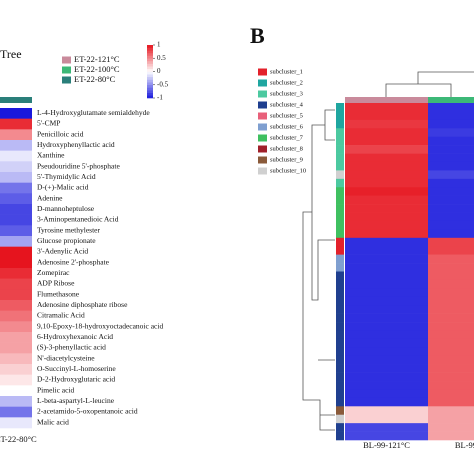  What do you see at coordinates (160, 98) in the screenshot?
I see `colorbar-tick-label: -1` at bounding box center [160, 98].